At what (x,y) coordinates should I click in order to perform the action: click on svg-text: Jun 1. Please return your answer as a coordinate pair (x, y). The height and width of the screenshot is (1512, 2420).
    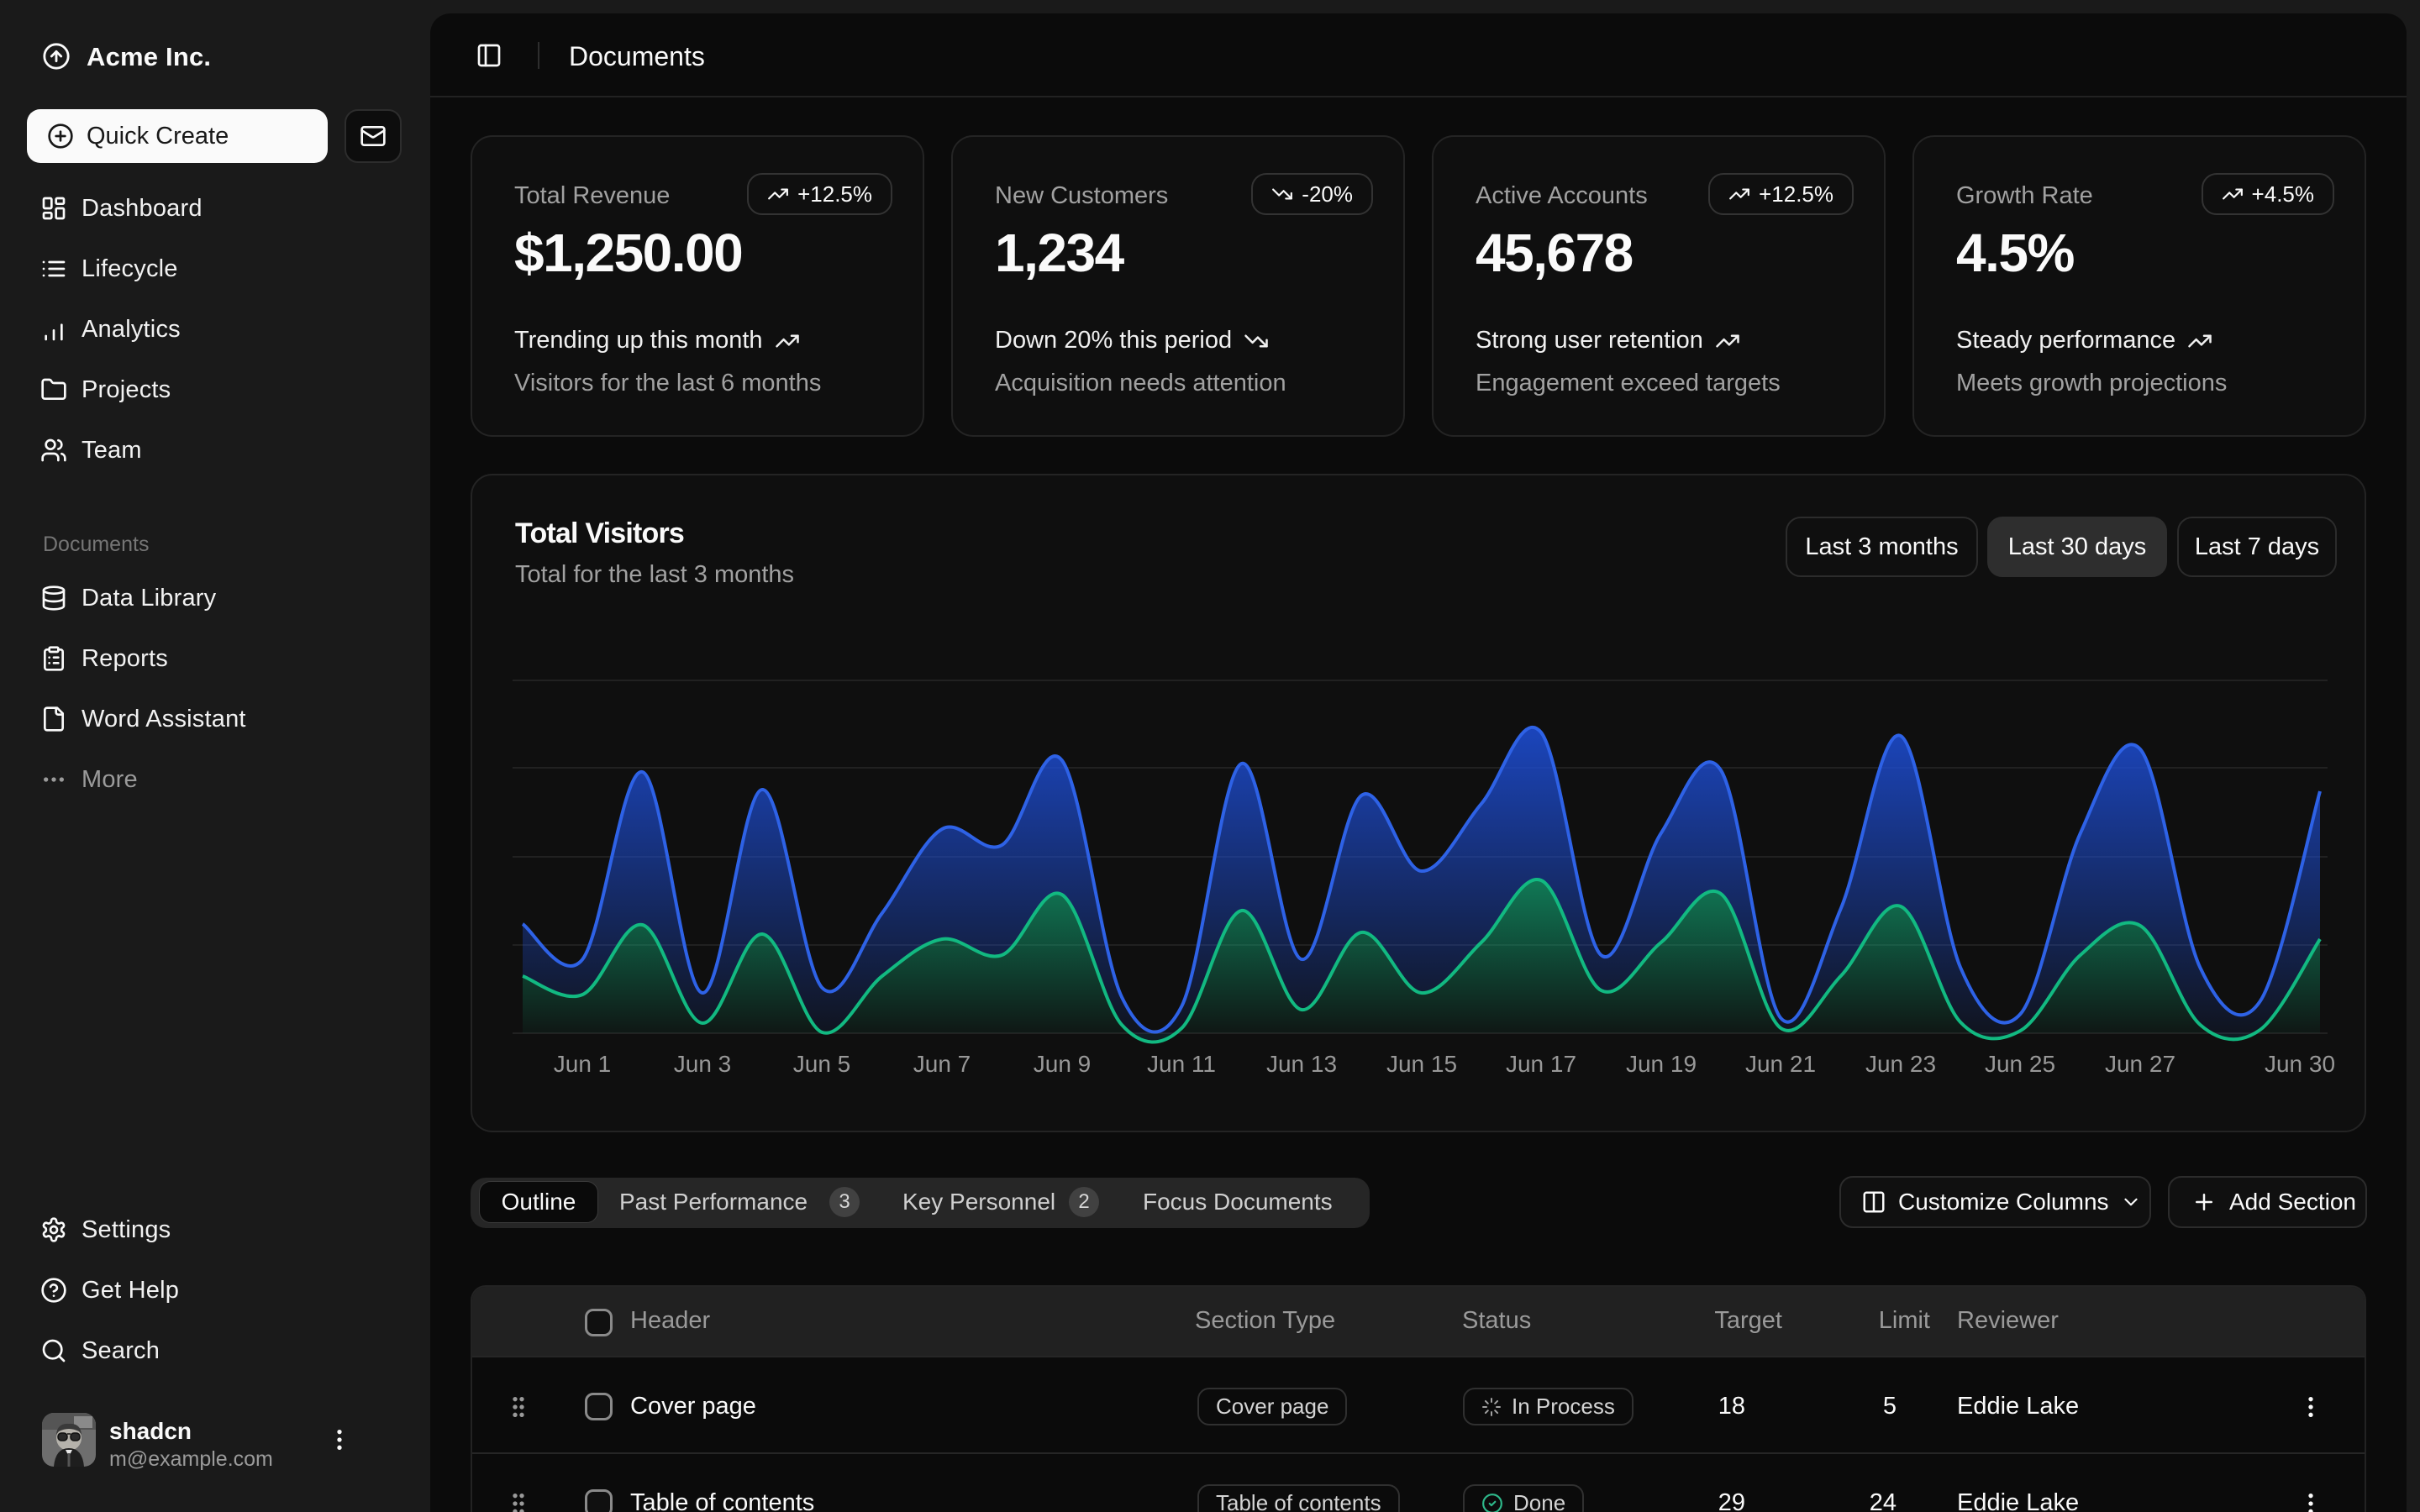
    Looking at the image, I should click on (583, 1064).